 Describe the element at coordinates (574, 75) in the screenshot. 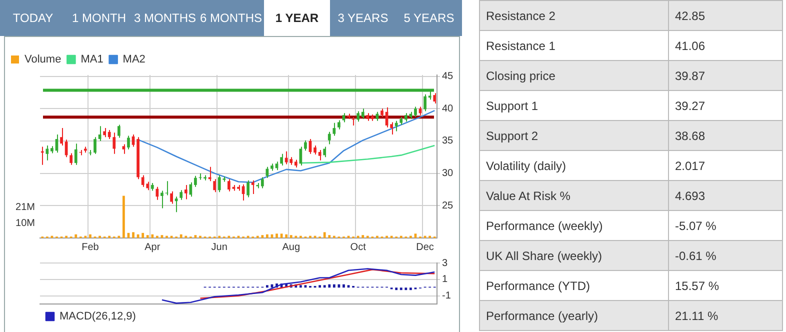

I see `category-label: Closing price` at that location.